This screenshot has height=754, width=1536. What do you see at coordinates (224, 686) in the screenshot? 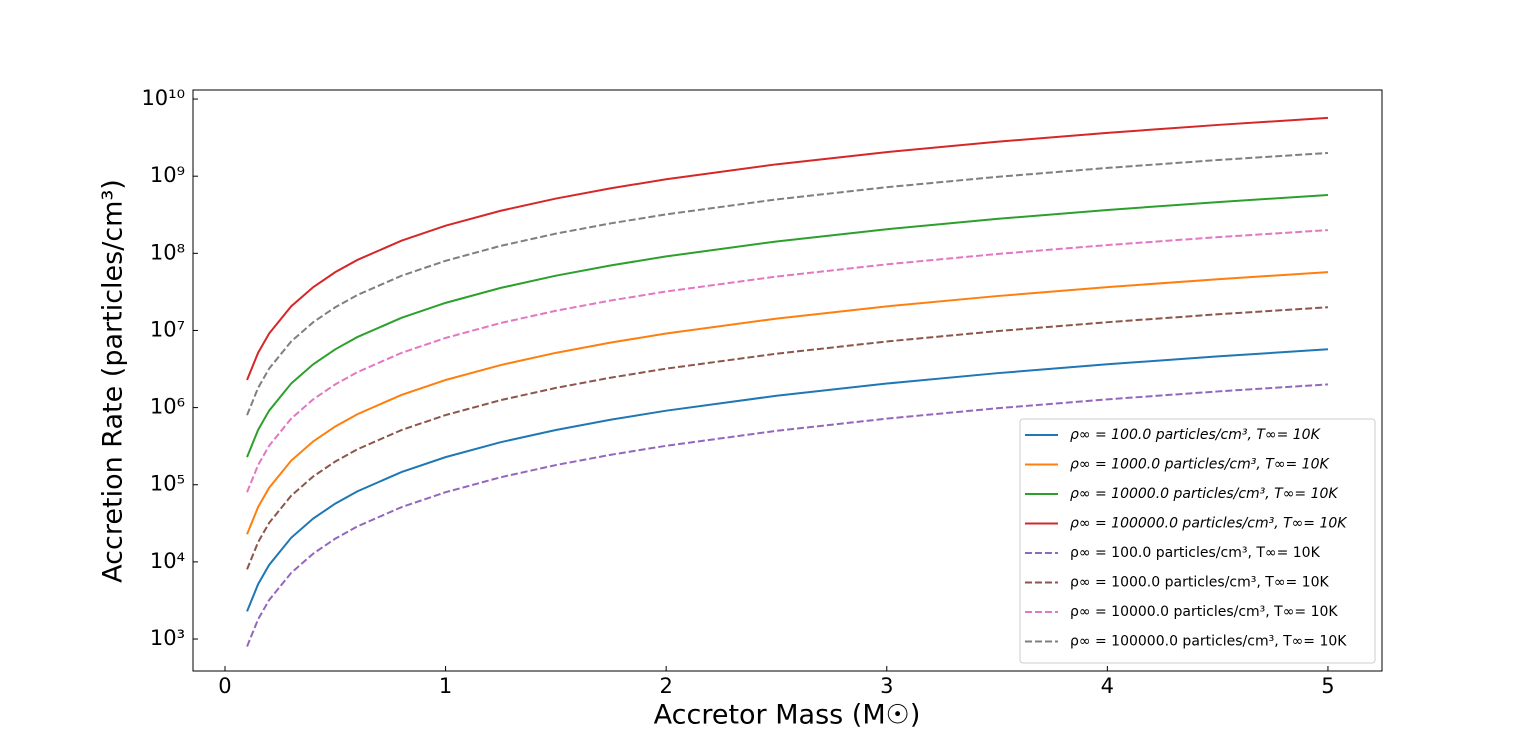
I see `x-tick-label: 0` at bounding box center [224, 686].